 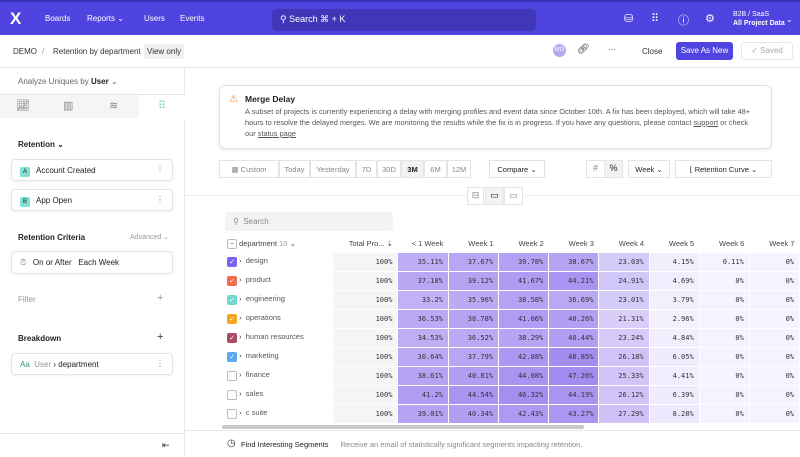 I want to click on logo: X, so click(x=16, y=18).